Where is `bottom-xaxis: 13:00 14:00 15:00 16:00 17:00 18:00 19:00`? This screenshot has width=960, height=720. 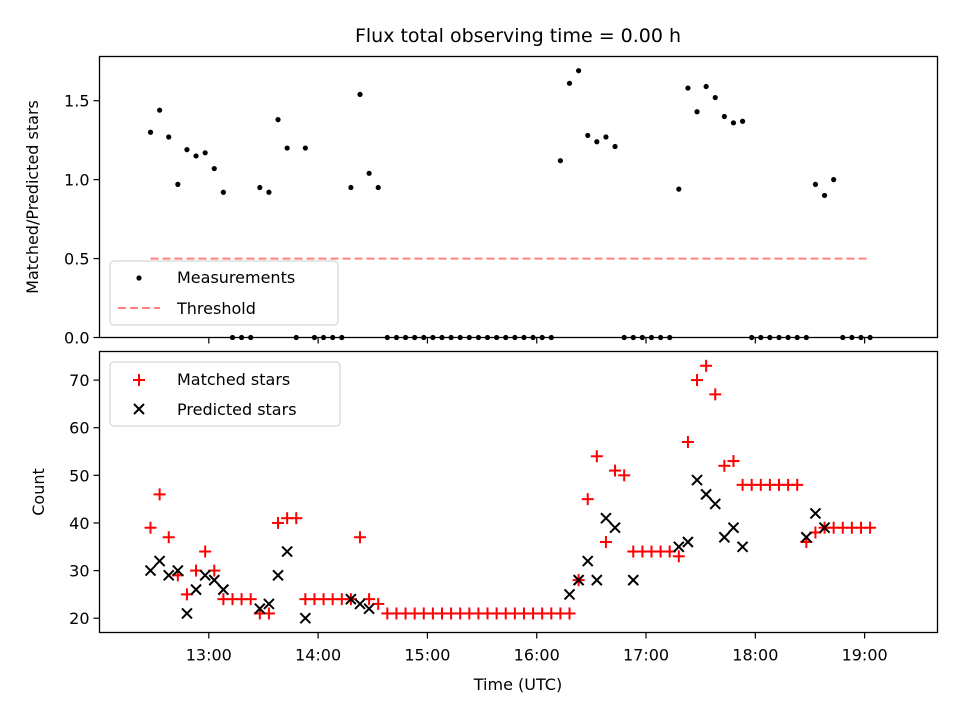
bottom-xaxis: 13:00 14:00 15:00 16:00 17:00 18:00 19:00 is located at coordinates (537, 648).